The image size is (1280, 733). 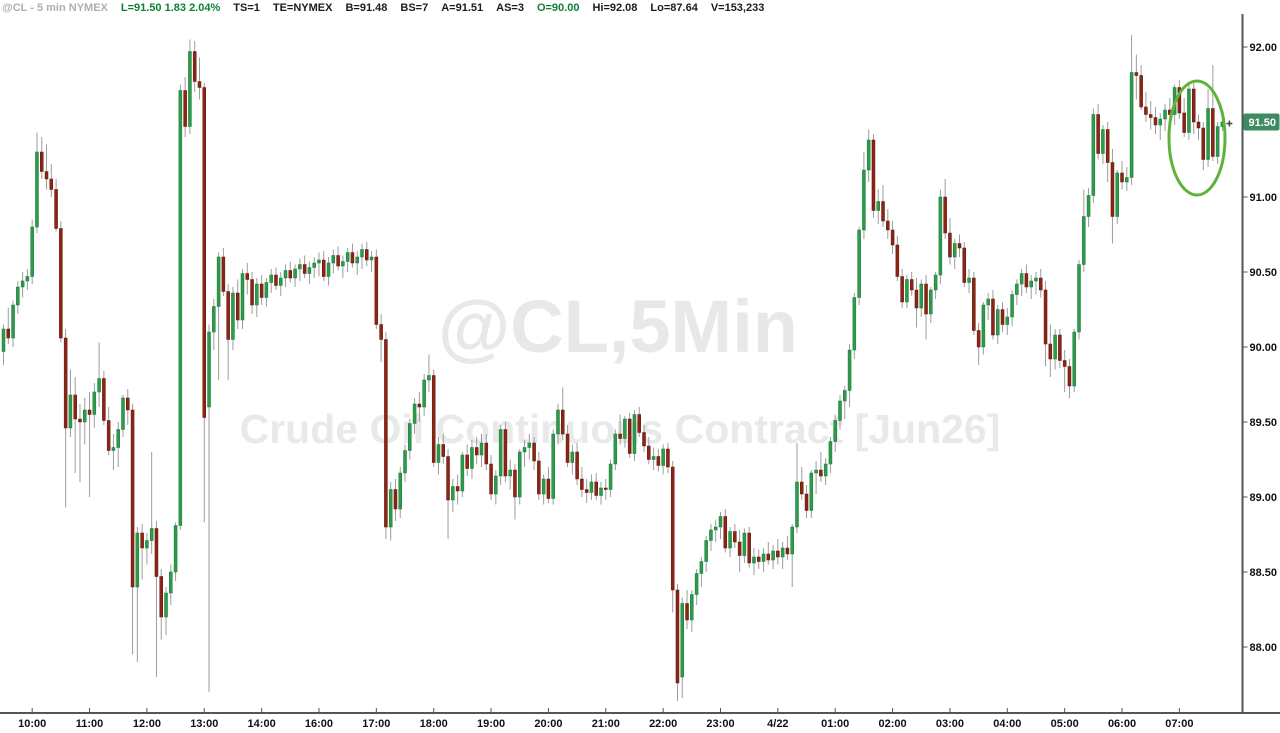 What do you see at coordinates (737, 8) in the screenshot?
I see `quote-field: V=153,233` at bounding box center [737, 8].